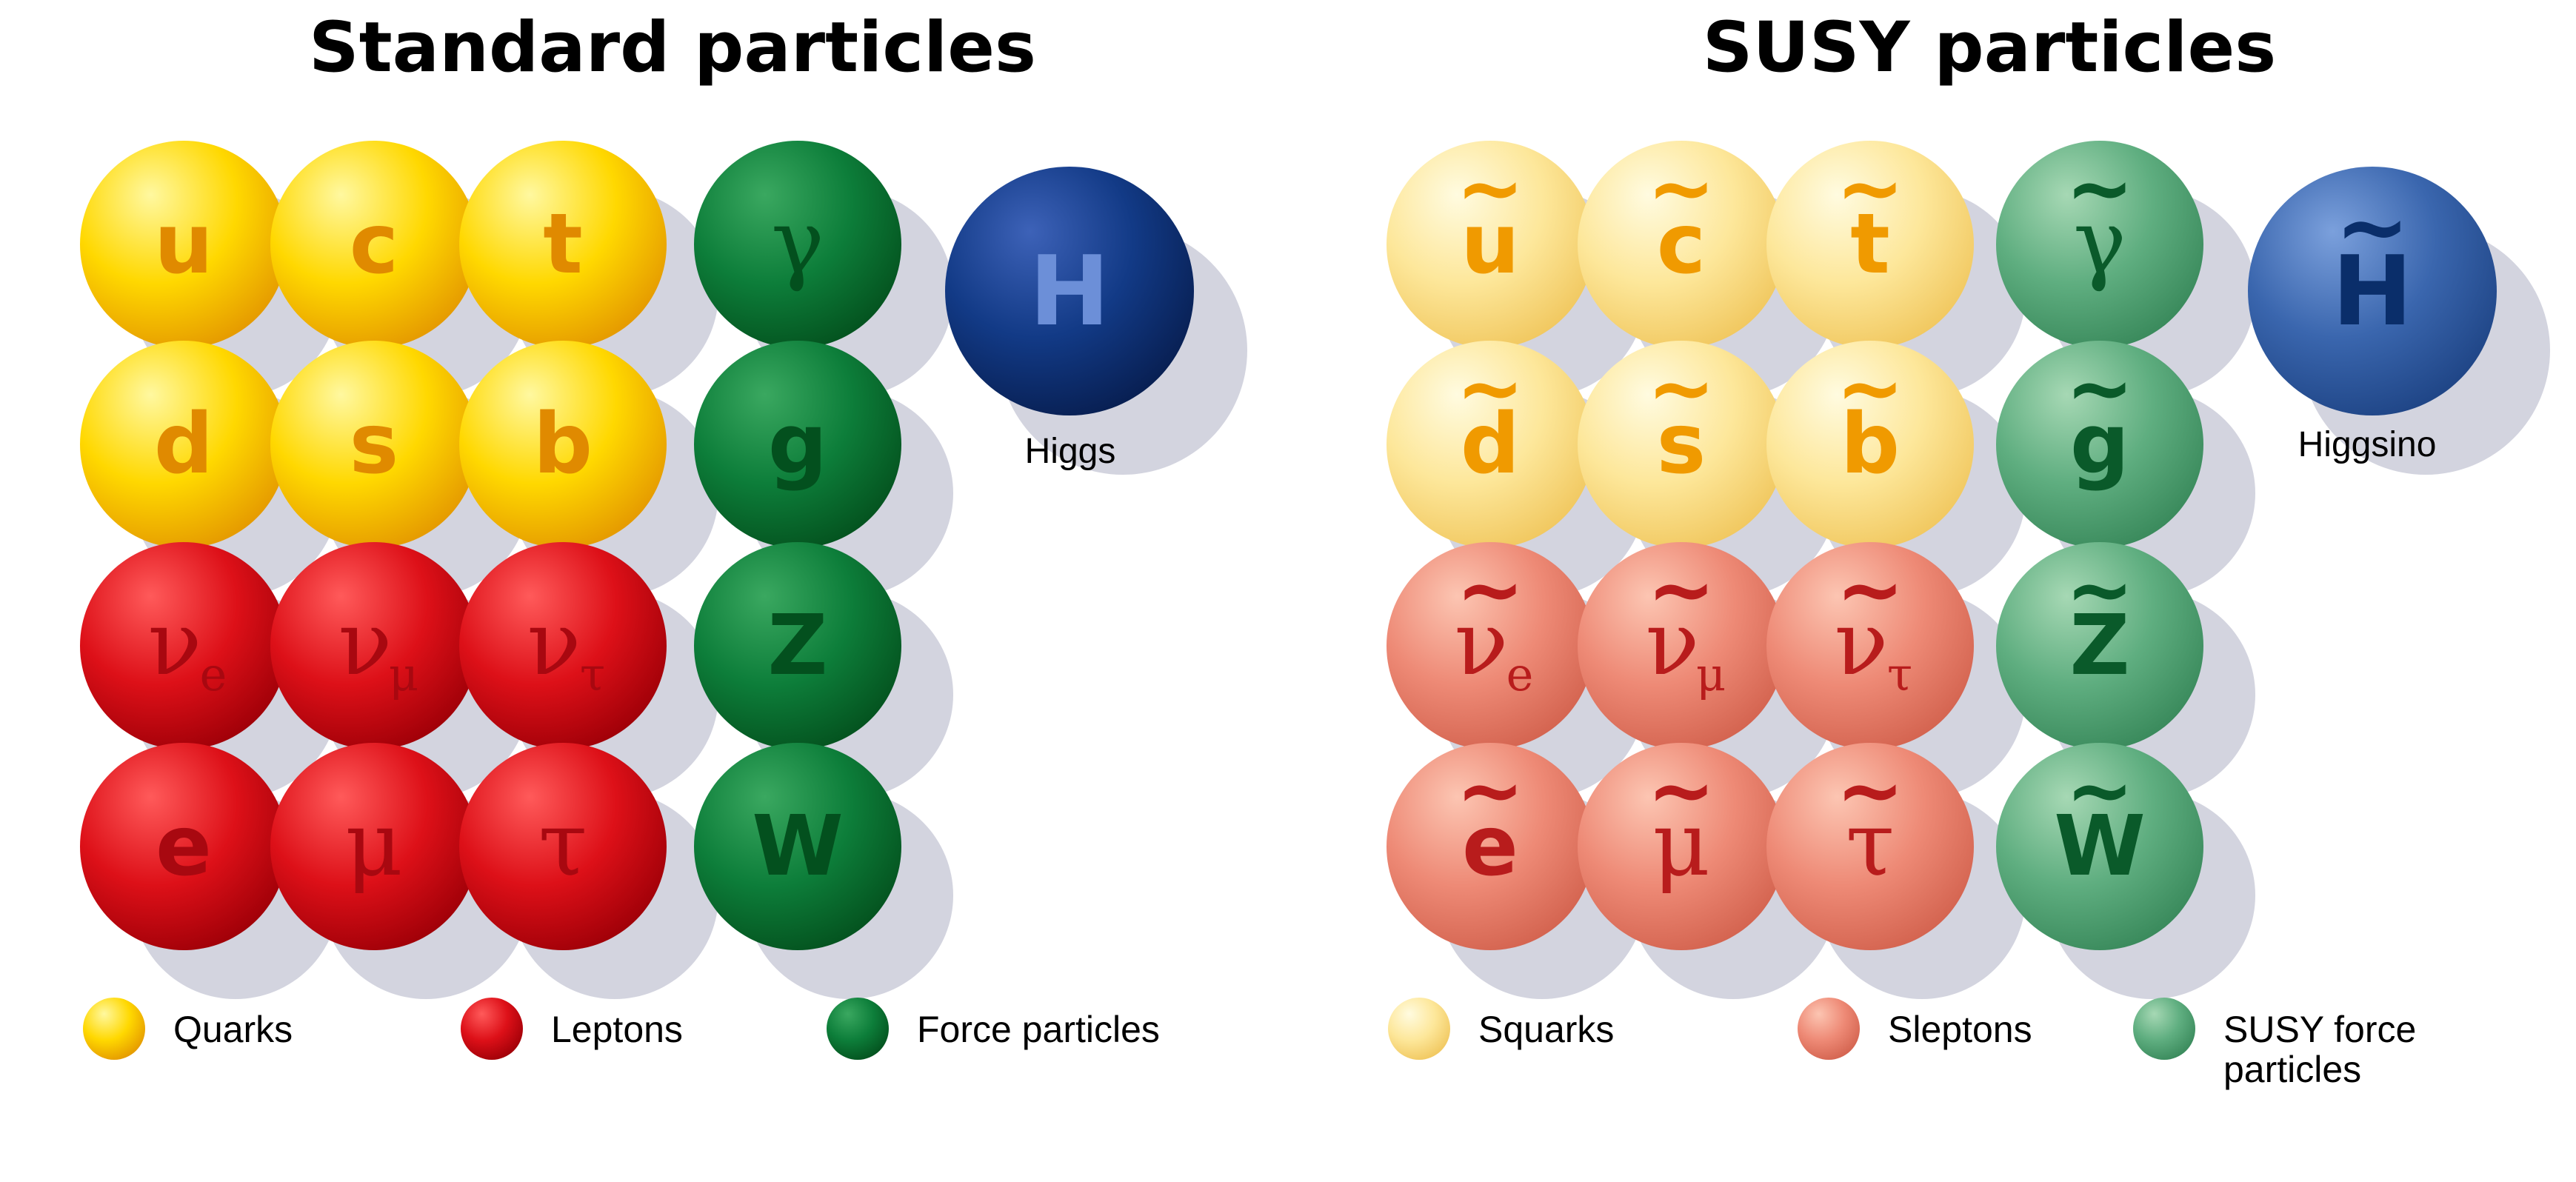 The width and height of the screenshot is (2576, 1182). I want to click on susy-particle-r2c3-sphere, so click(2099, 645).